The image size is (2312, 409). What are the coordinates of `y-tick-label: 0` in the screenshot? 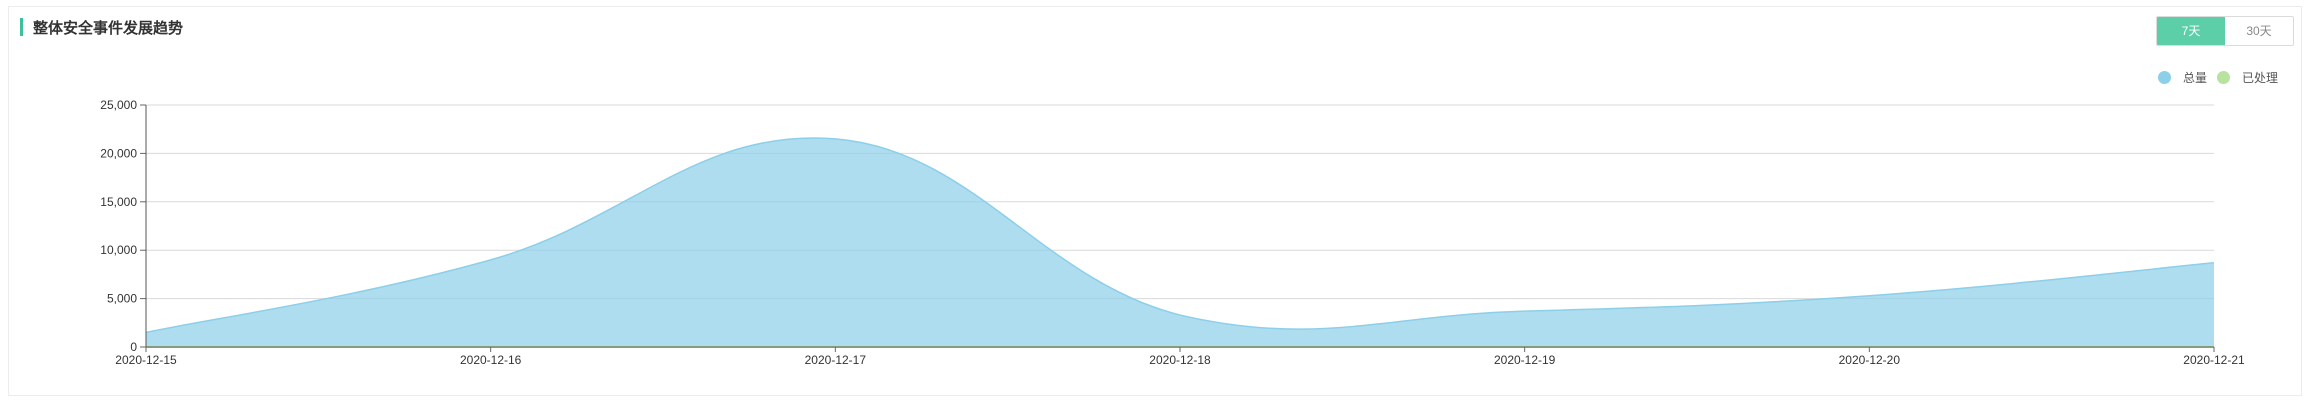 It's located at (133, 347).